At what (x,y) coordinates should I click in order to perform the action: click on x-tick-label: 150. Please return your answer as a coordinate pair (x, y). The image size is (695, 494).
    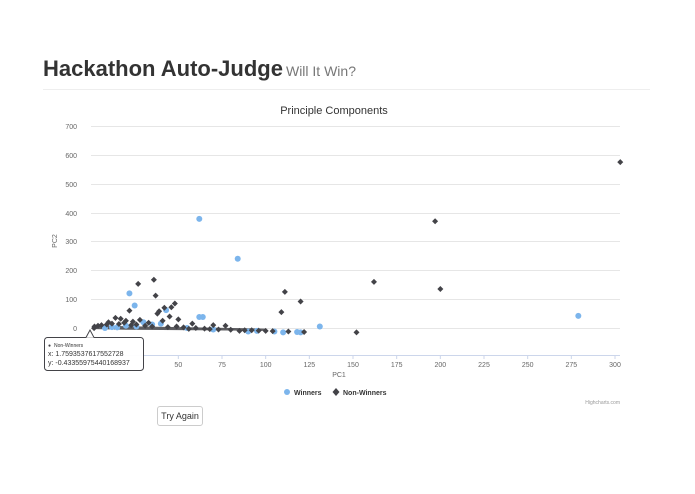
    Looking at the image, I should click on (353, 365).